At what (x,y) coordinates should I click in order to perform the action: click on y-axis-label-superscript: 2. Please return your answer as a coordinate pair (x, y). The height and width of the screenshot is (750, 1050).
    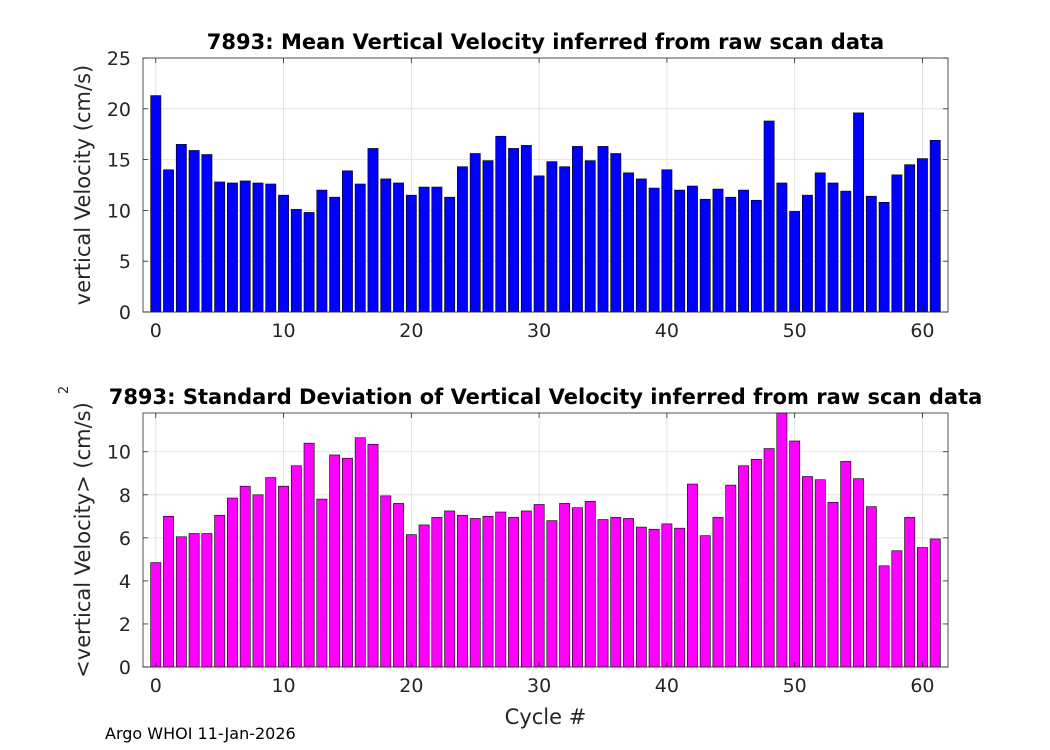
    Looking at the image, I should click on (64, 390).